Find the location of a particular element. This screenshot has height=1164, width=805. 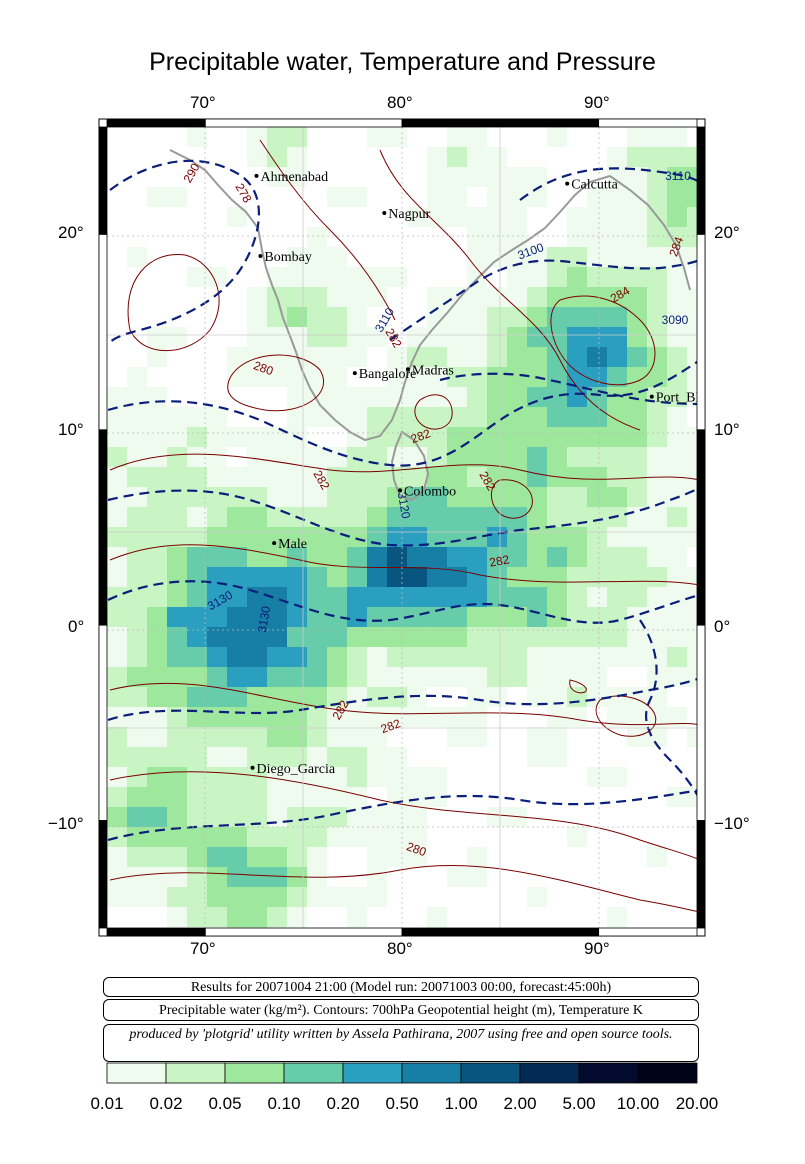

colorbar-tick-label: 1.00 is located at coordinates (461, 1103).